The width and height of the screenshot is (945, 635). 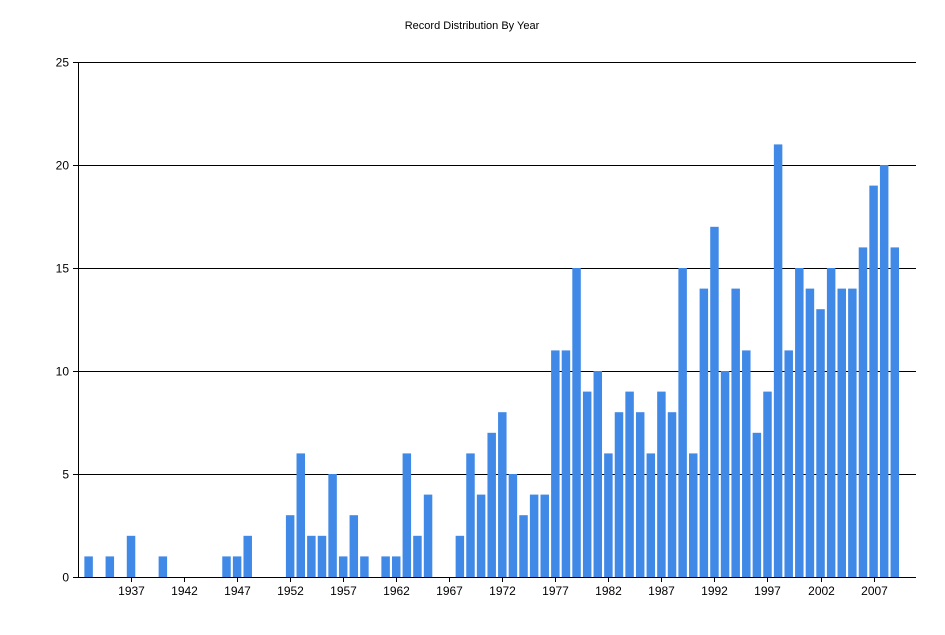 I want to click on bar-1984, so click(x=629, y=484).